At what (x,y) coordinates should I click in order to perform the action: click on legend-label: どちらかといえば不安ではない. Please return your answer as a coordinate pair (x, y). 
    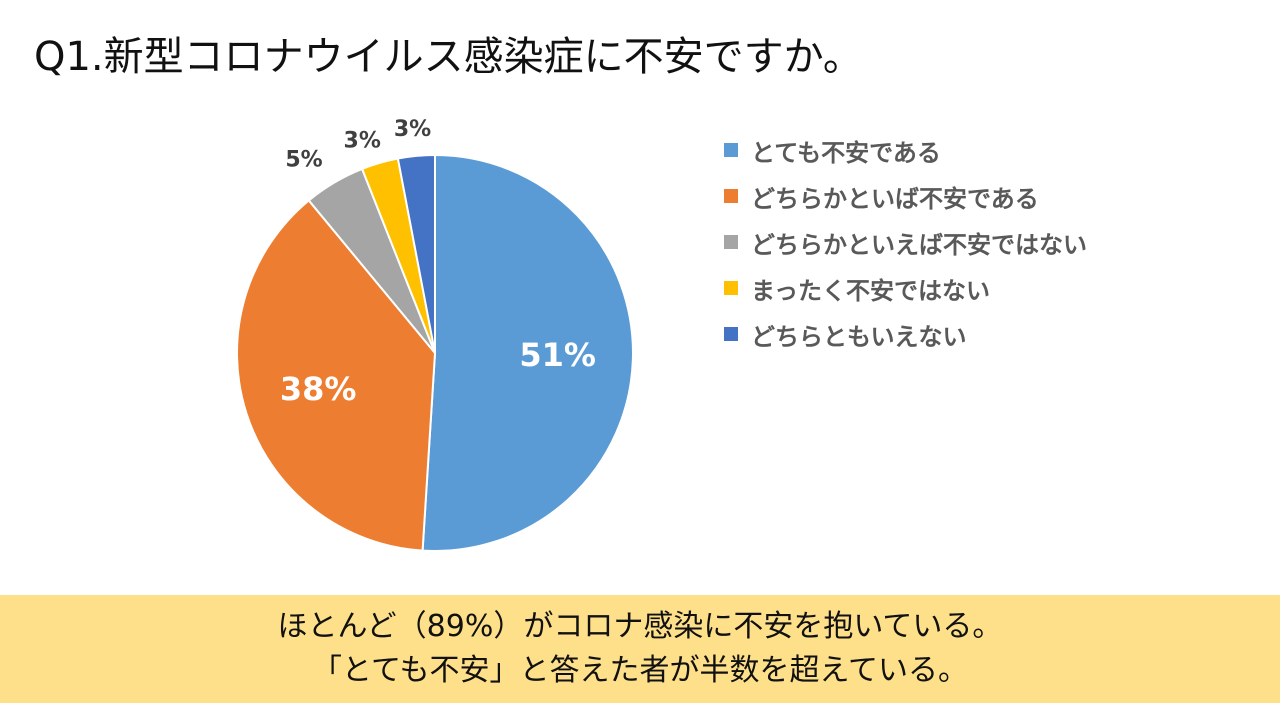
    Looking at the image, I should click on (919, 244).